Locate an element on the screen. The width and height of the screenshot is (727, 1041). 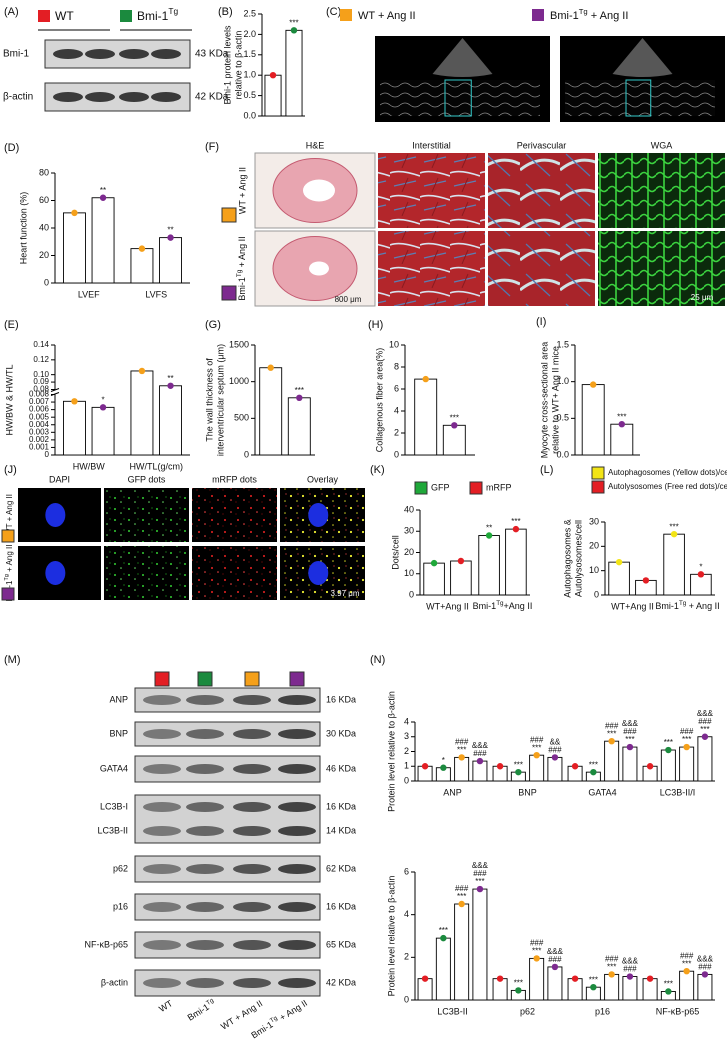
y-axis-label: The wall thickness of is located at coordinates (209, 400).